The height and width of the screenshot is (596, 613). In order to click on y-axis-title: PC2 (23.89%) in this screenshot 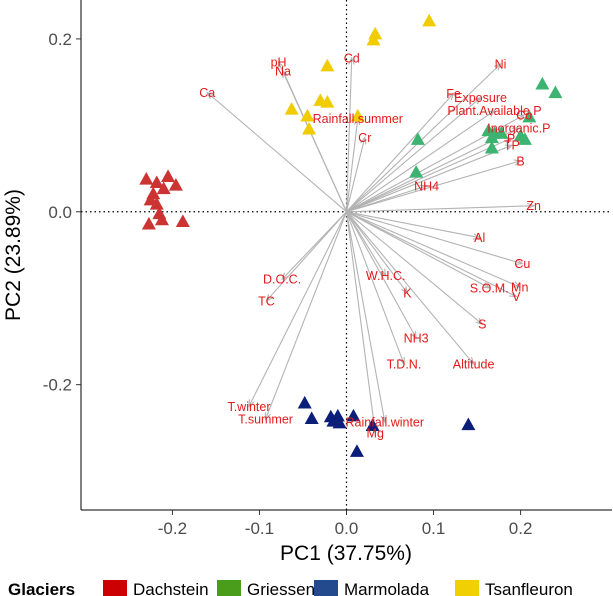, I will do `click(13, 255)`.